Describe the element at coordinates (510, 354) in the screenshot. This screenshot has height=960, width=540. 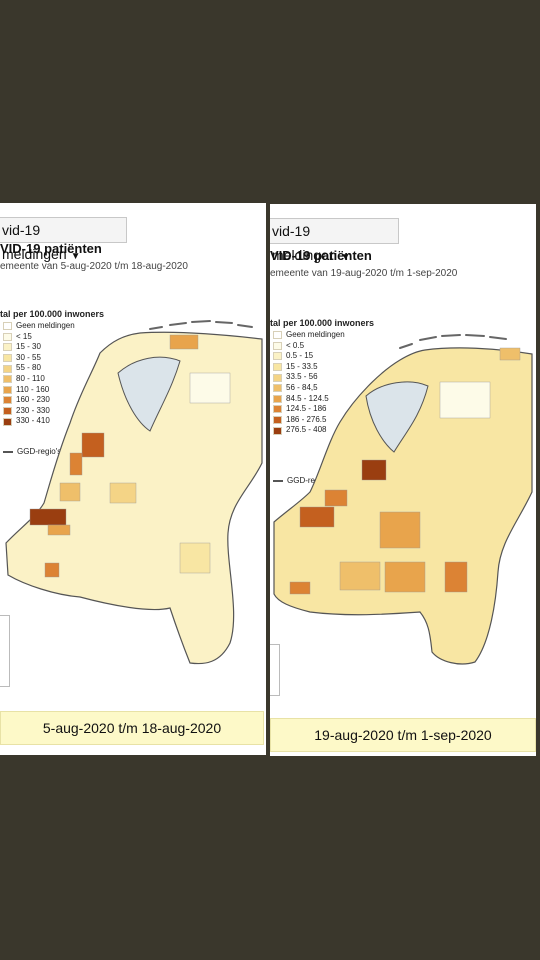
I see `region-north-coast` at that location.